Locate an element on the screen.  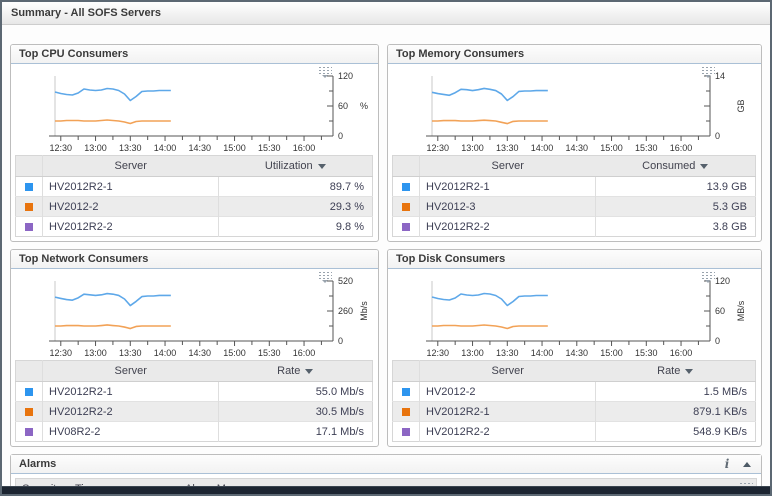
table-row: HV2012-3 5.3 GB is located at coordinates (574, 206).